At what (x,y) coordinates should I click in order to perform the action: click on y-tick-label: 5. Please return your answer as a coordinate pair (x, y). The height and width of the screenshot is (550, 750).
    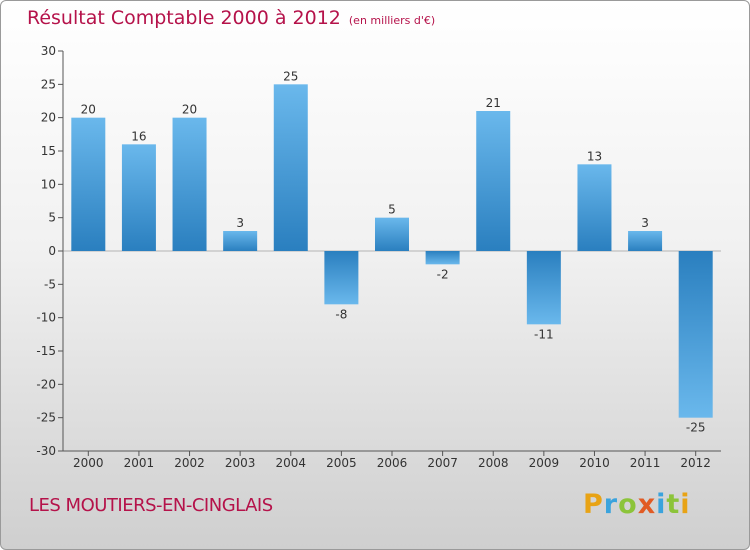
    Looking at the image, I should click on (52, 218).